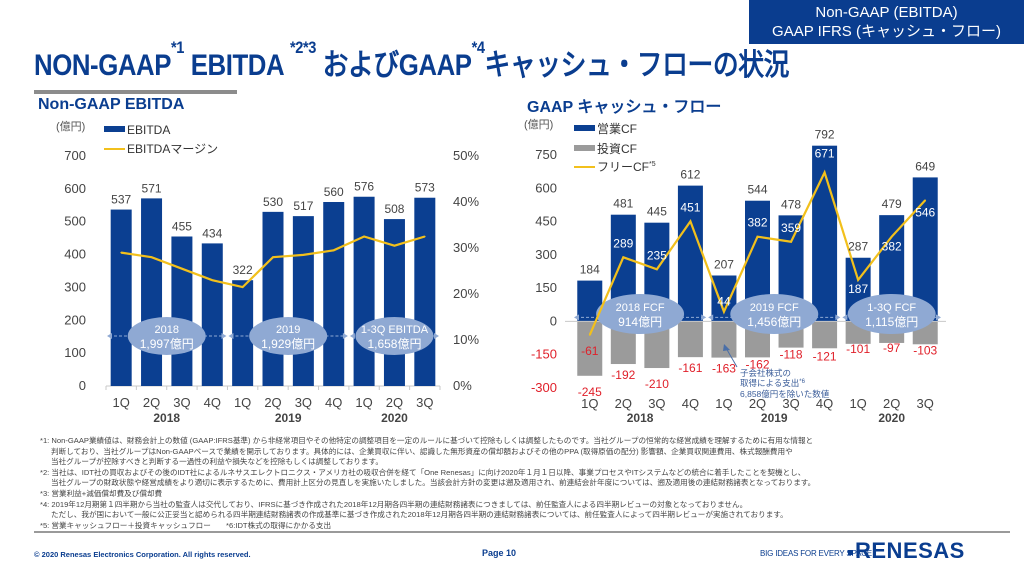 The width and height of the screenshot is (1024, 572). I want to click on title-text-3: およびGAAP, so click(393, 65).